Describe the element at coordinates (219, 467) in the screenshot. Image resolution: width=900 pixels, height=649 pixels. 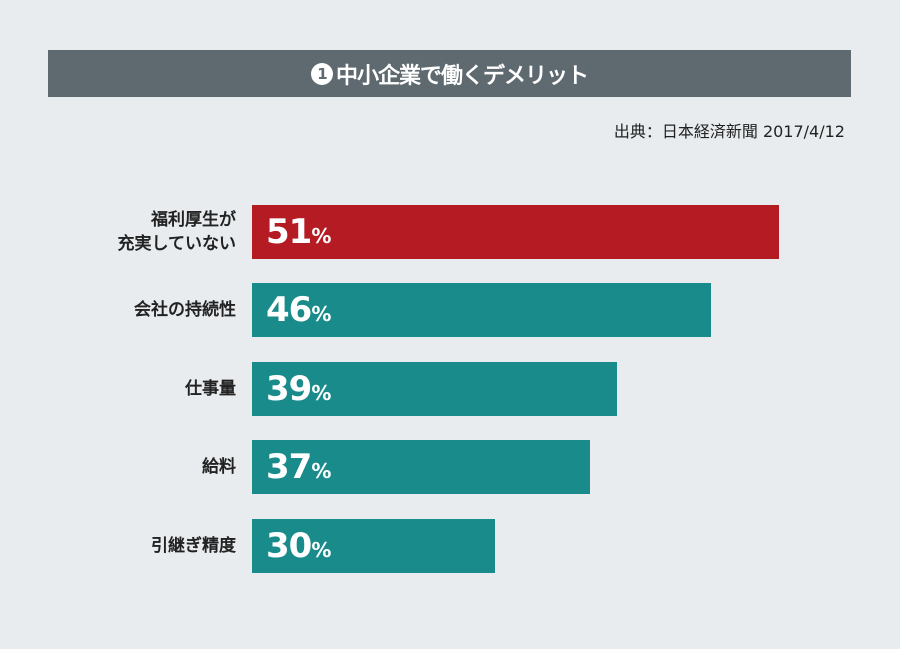
I see `category-label-line: 給料` at that location.